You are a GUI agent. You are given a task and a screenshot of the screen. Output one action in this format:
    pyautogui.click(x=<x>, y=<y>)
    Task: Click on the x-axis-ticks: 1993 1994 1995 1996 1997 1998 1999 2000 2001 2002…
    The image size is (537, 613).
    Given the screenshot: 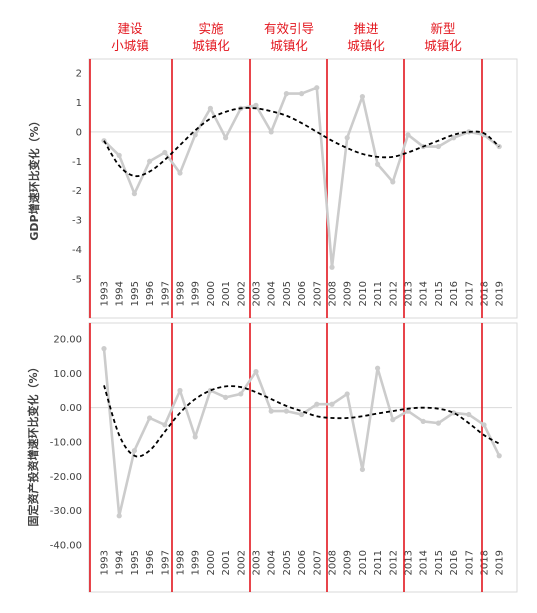 What is the action you would take?
    pyautogui.click(x=303, y=293)
    